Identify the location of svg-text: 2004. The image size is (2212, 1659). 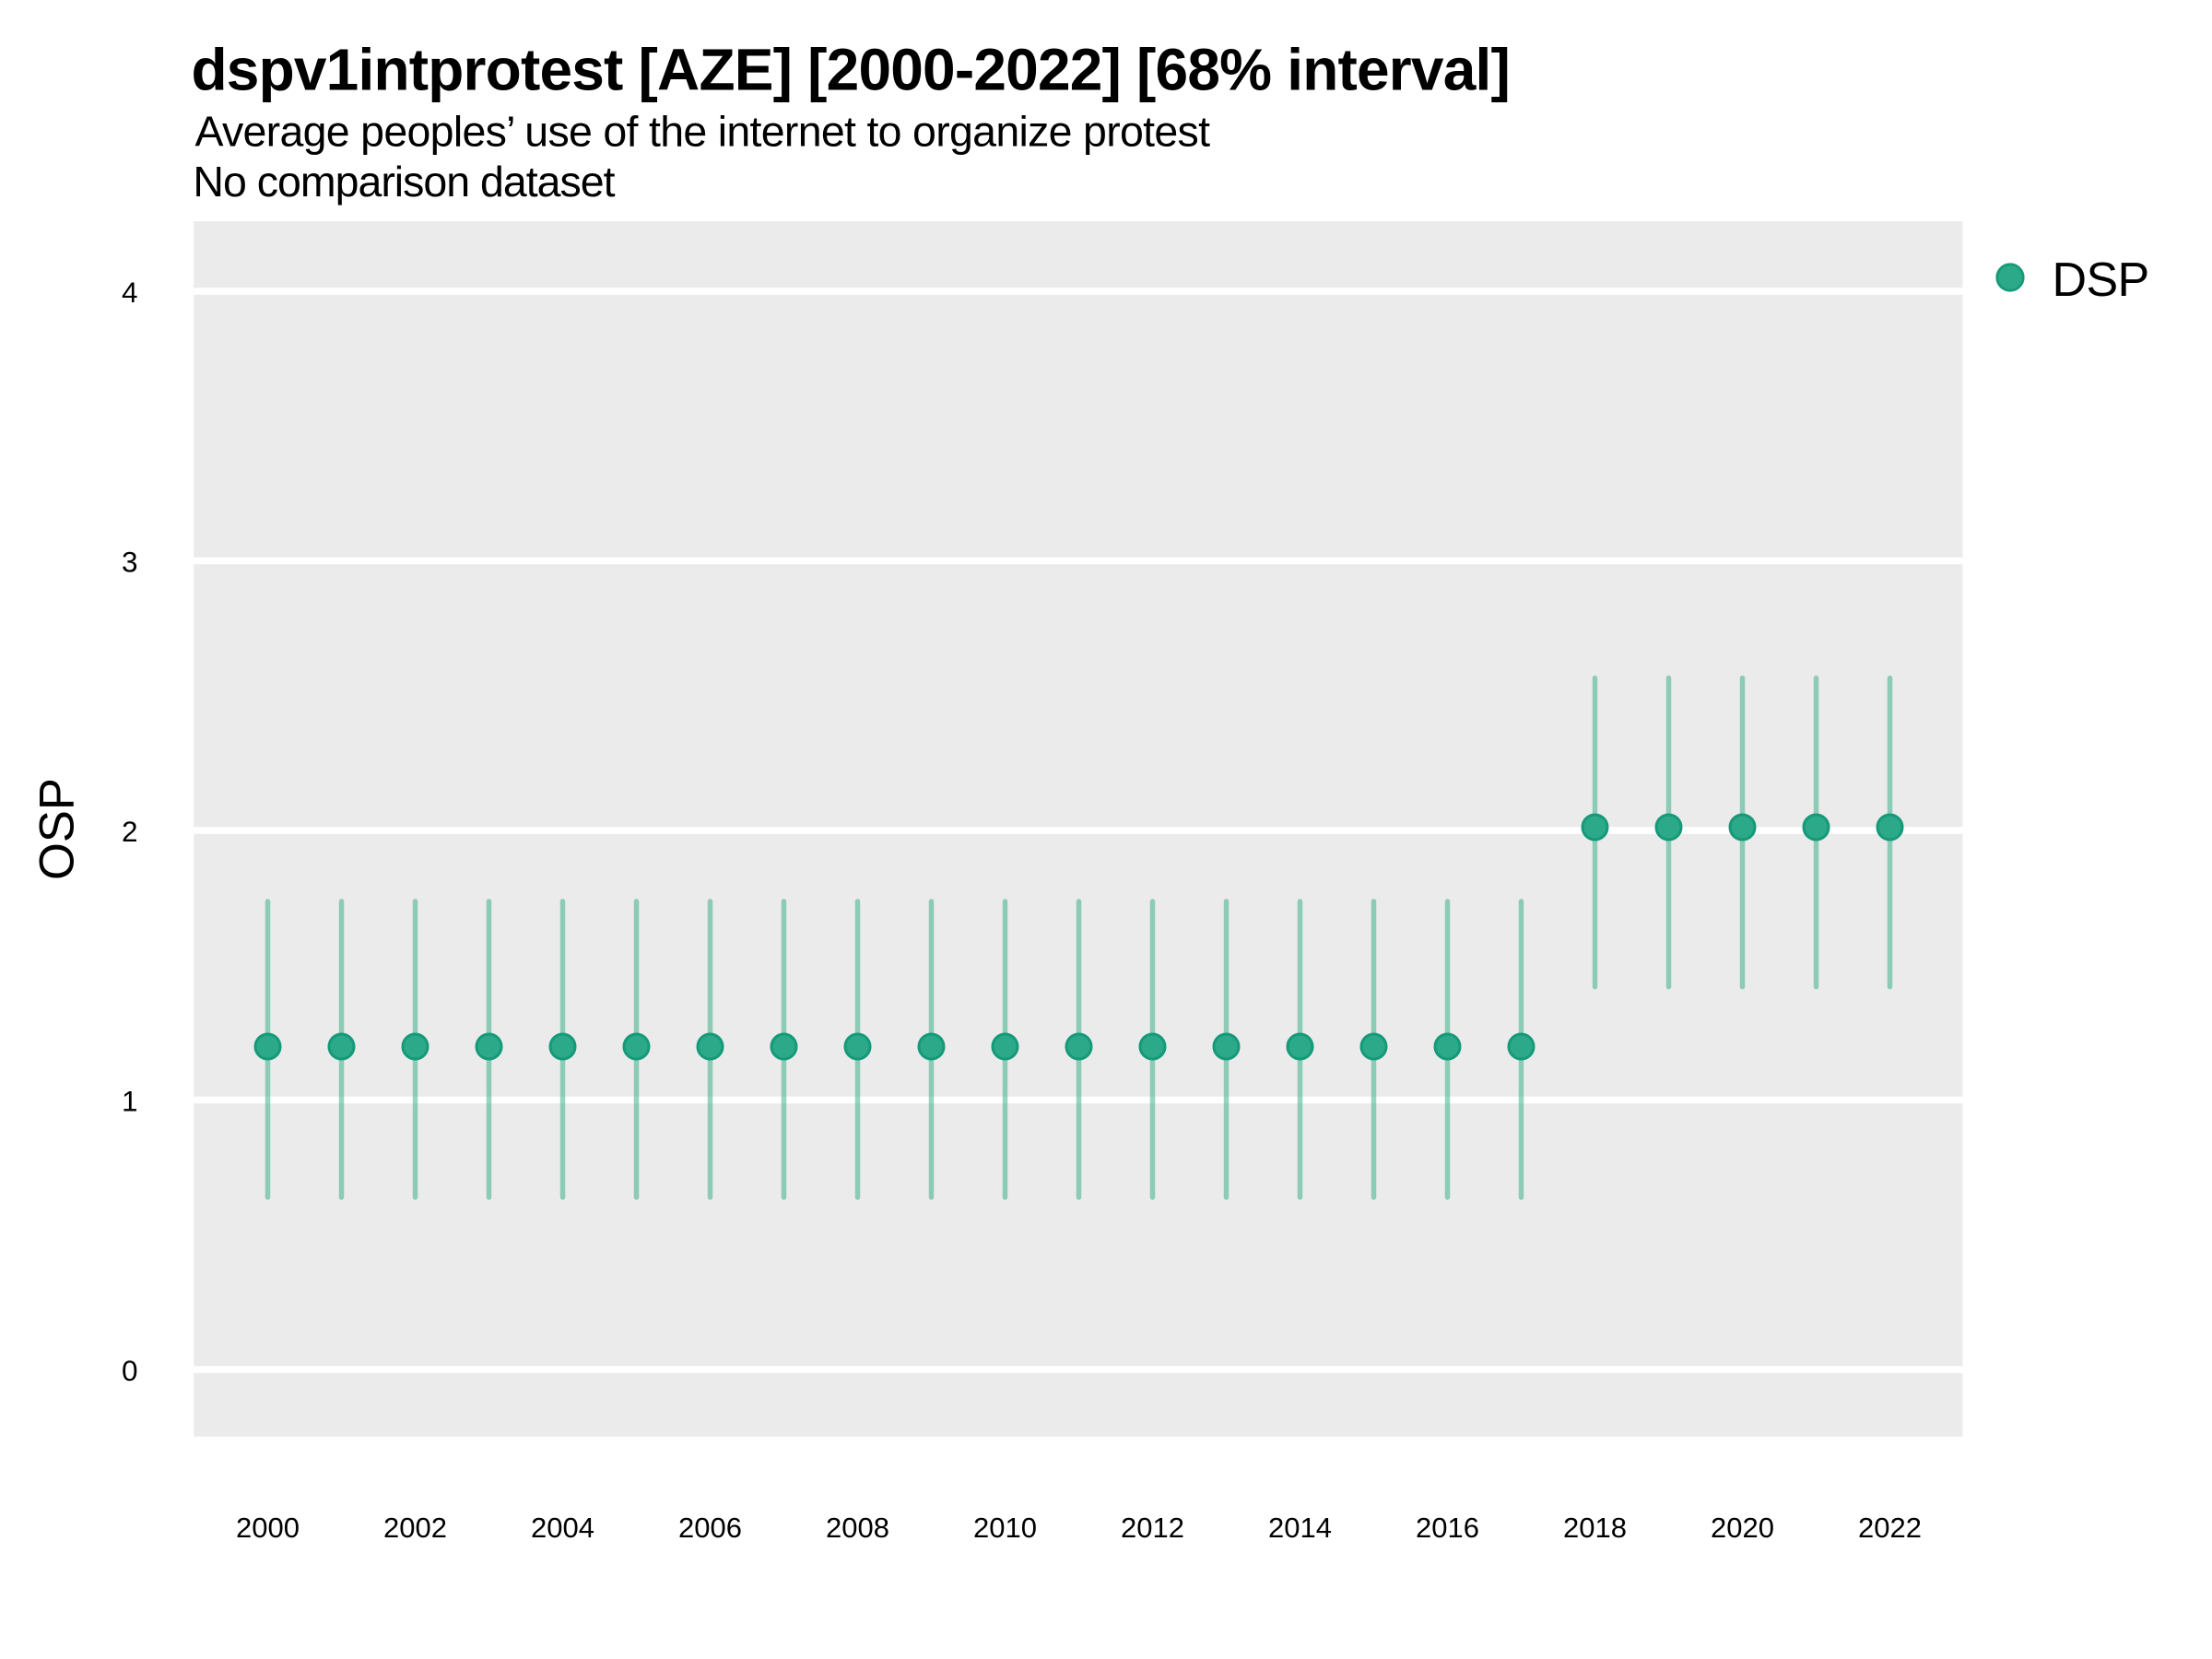
(562, 1528).